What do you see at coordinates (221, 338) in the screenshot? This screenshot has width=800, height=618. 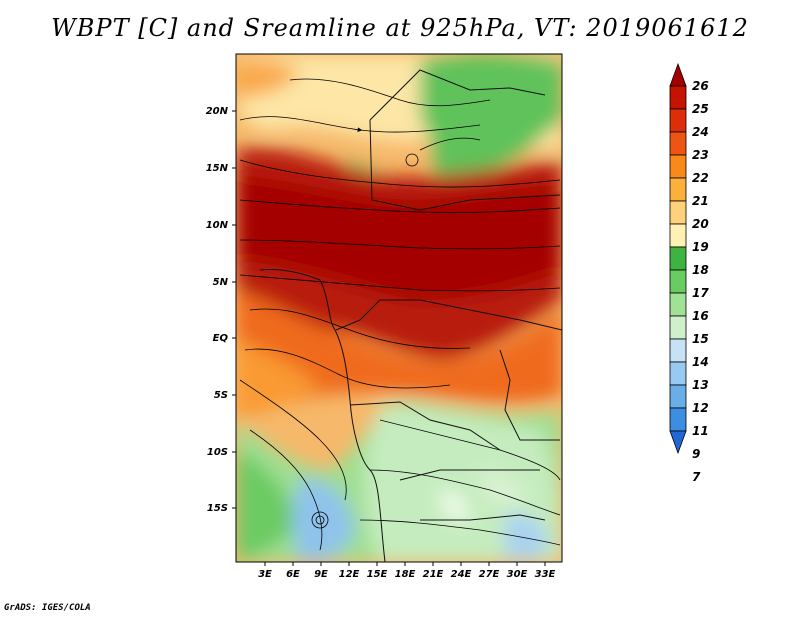 I see `lat-label: EQ` at bounding box center [221, 338].